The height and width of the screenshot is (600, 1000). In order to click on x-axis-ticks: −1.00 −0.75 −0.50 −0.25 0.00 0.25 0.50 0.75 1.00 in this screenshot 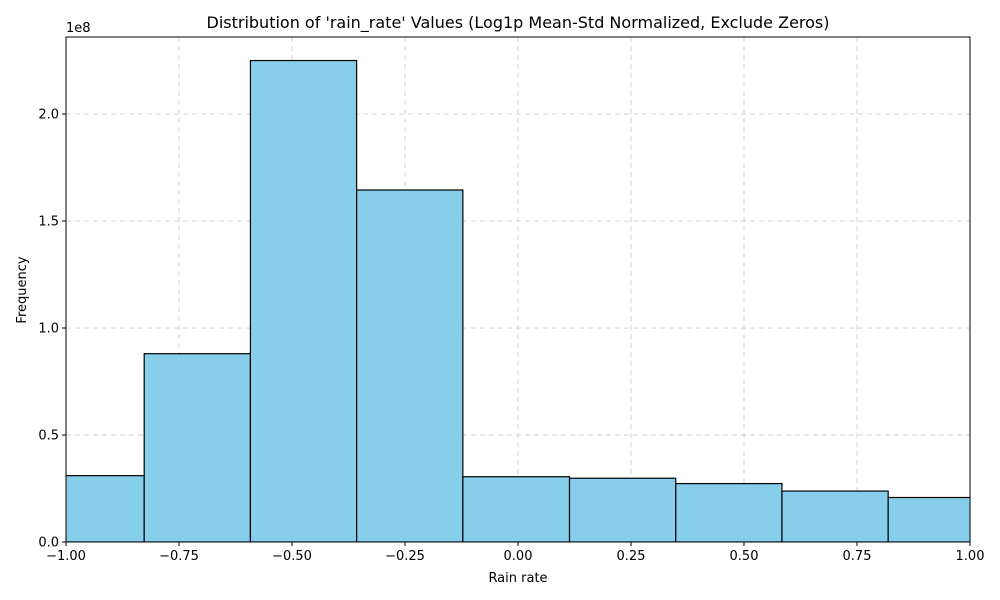, I will do `click(515, 553)`.